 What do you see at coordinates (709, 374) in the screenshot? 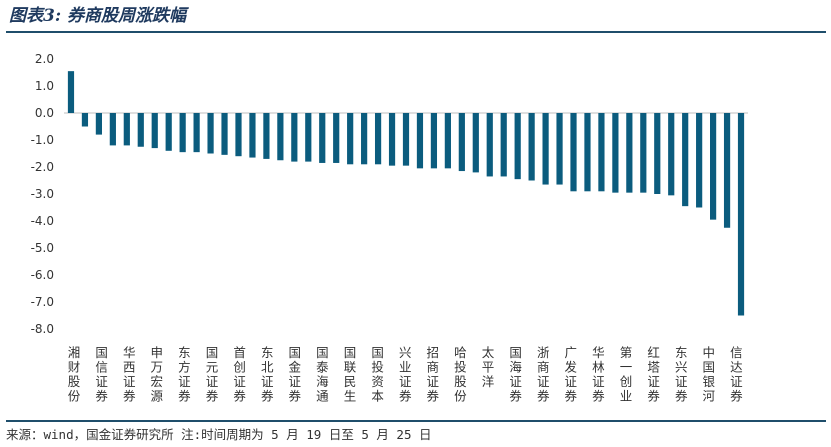
I see `x-tick-label: 中国银河` at bounding box center [709, 374].